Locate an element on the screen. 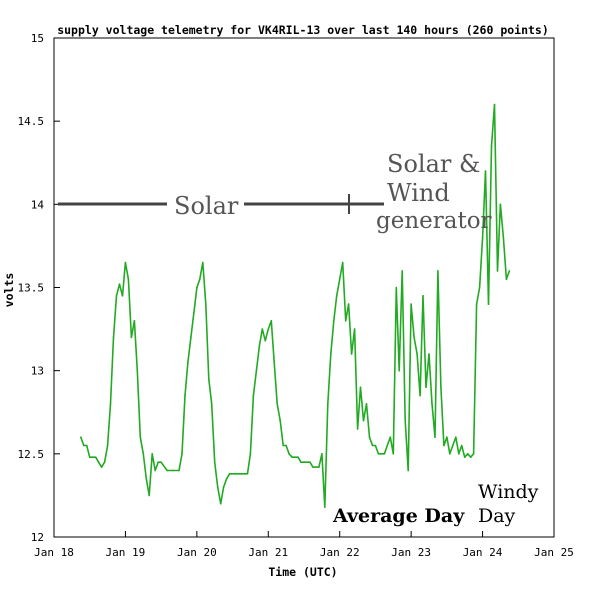  annotation-wind: Wind is located at coordinates (418, 193).